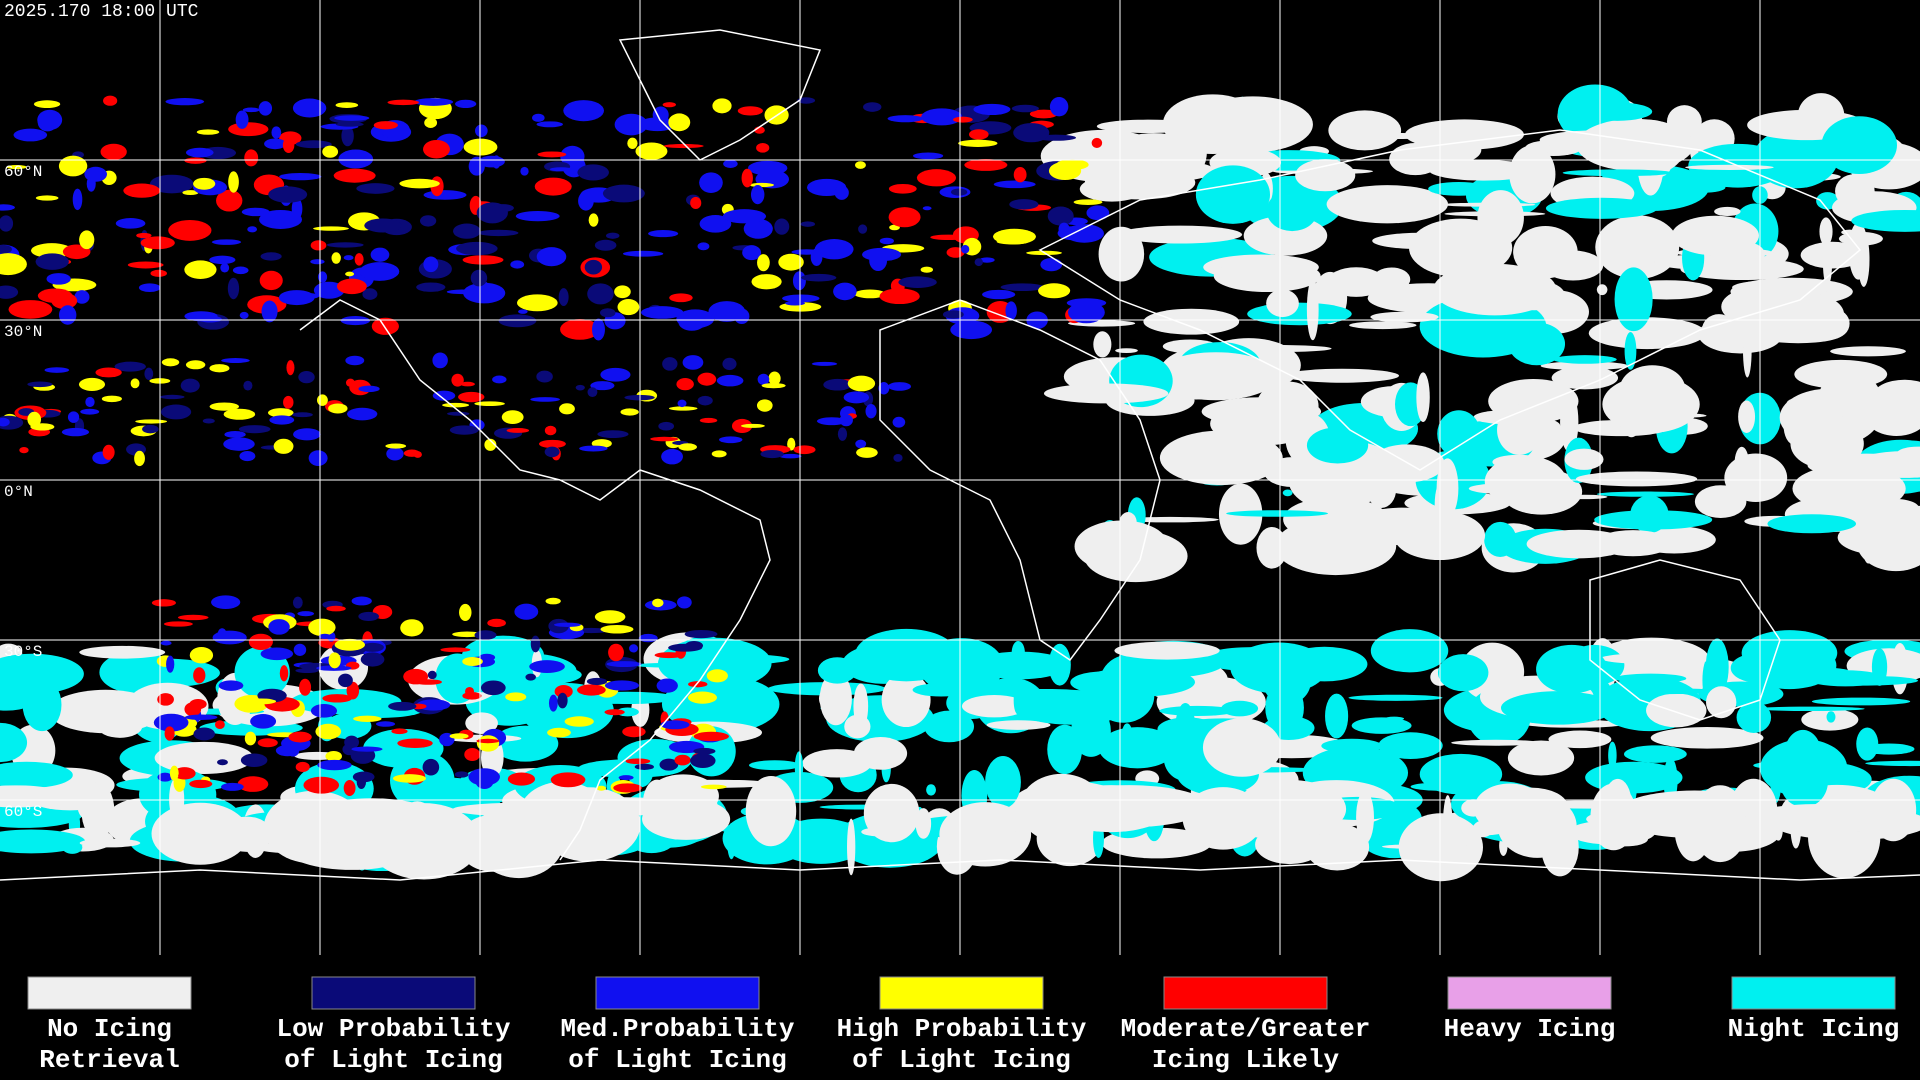 The image size is (1920, 1080). What do you see at coordinates (23, 492) in the screenshot?
I see `latitude-labels: 60°N 30°N 0°N 30°S 60°S` at bounding box center [23, 492].